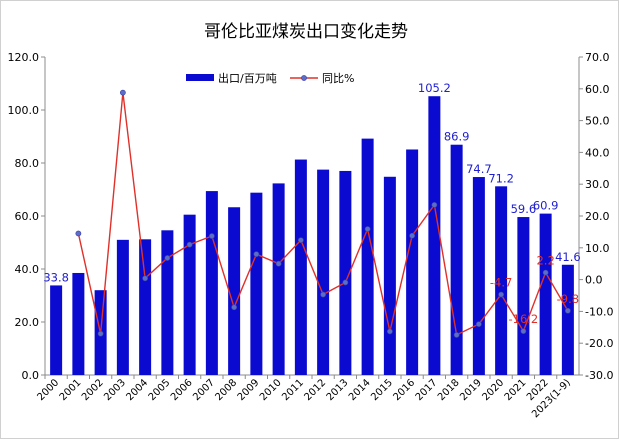 The height and width of the screenshot is (440, 619). Describe the element at coordinates (31, 375) in the screenshot. I see `y-left-tick-label: 0.0` at that location.